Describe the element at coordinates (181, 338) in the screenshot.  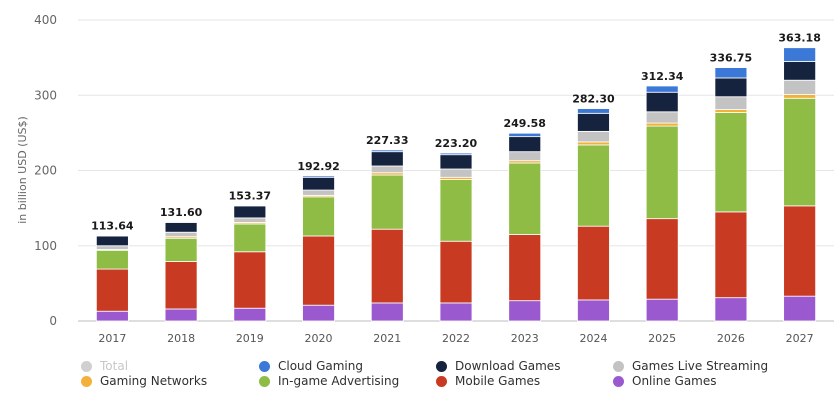
I see `x-tick-label: 2018` at that location.